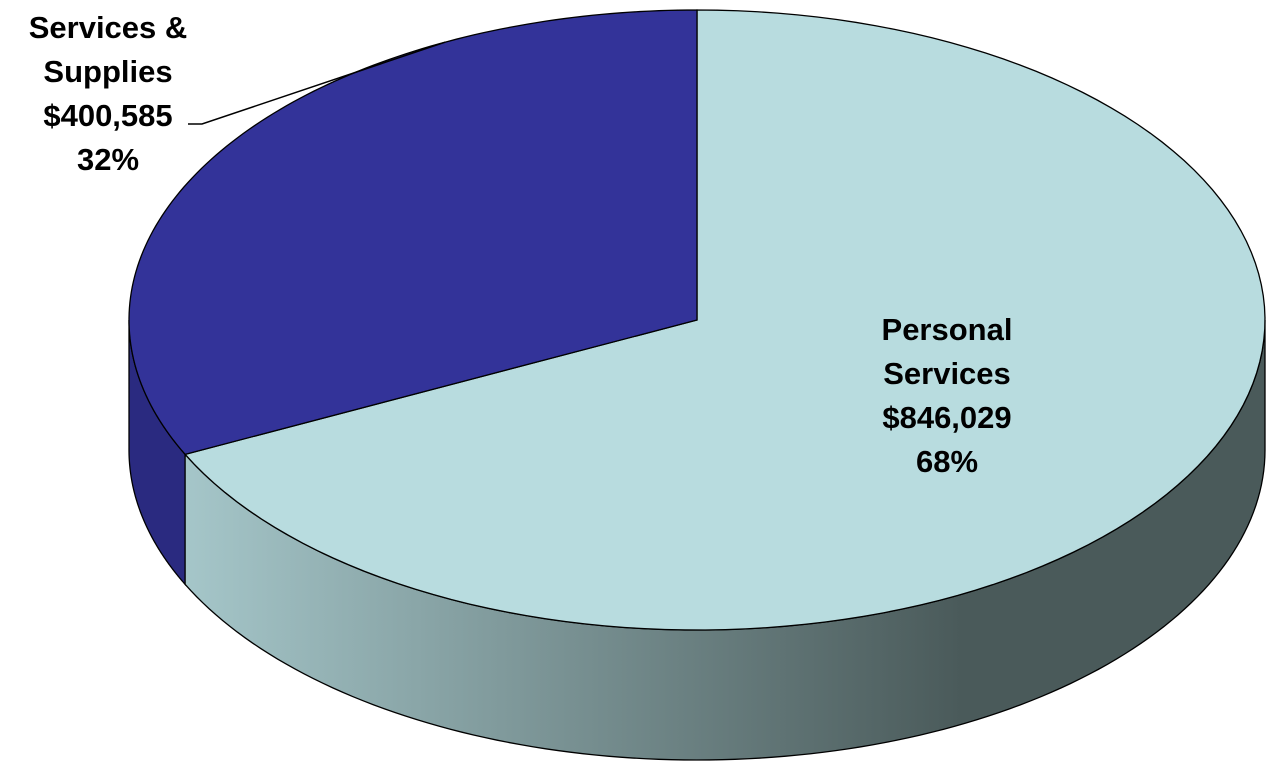 This screenshot has width=1266, height=765. Describe the element at coordinates (947, 461) in the screenshot. I see `label-personal-percent: 68%` at that location.